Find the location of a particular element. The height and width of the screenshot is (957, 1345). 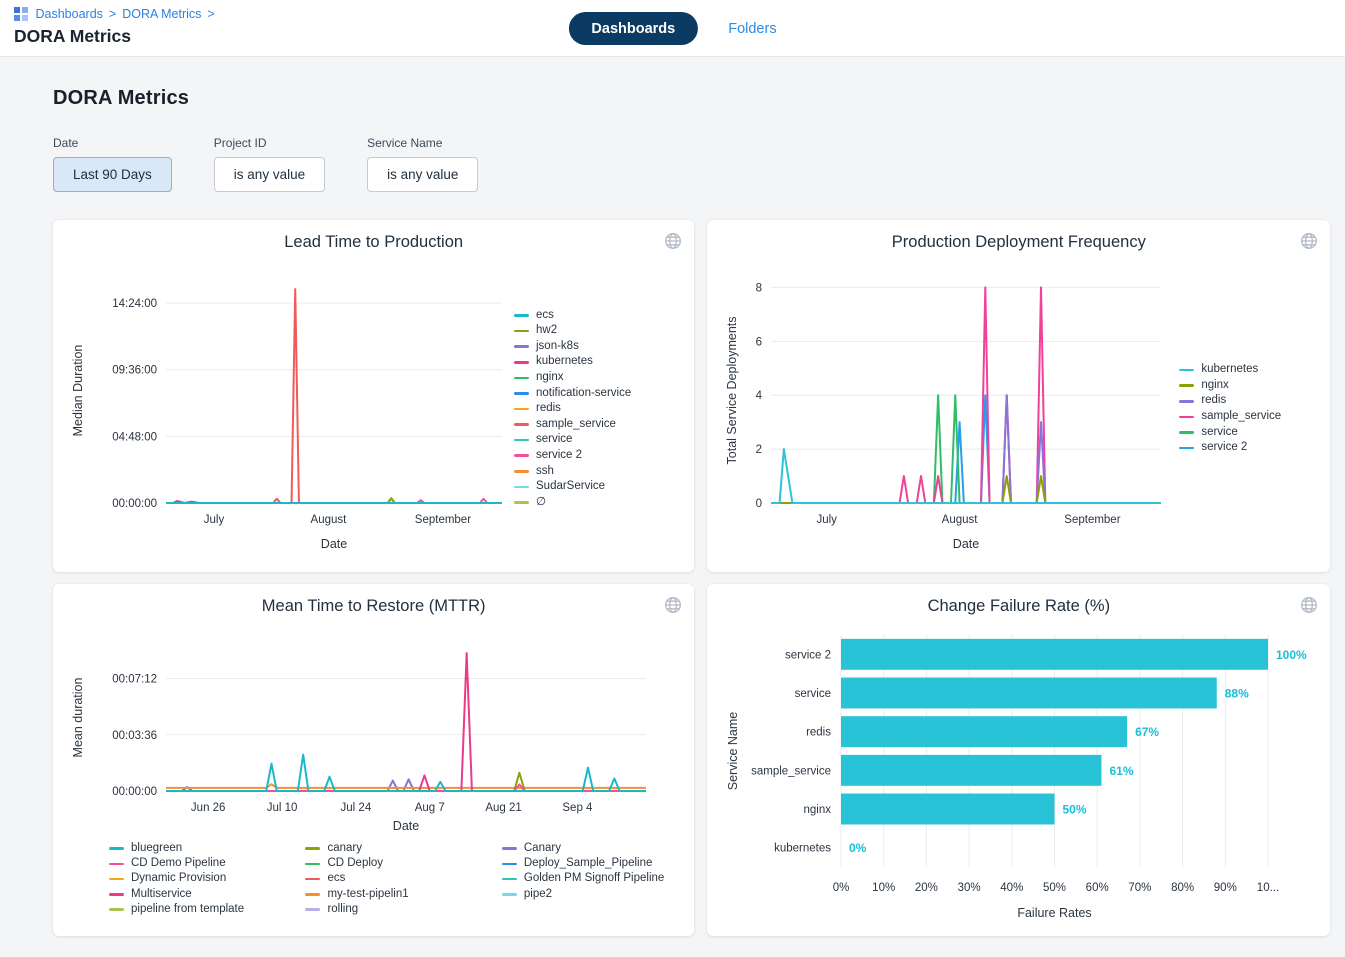

legend-label: service is located at coordinates (554, 439).